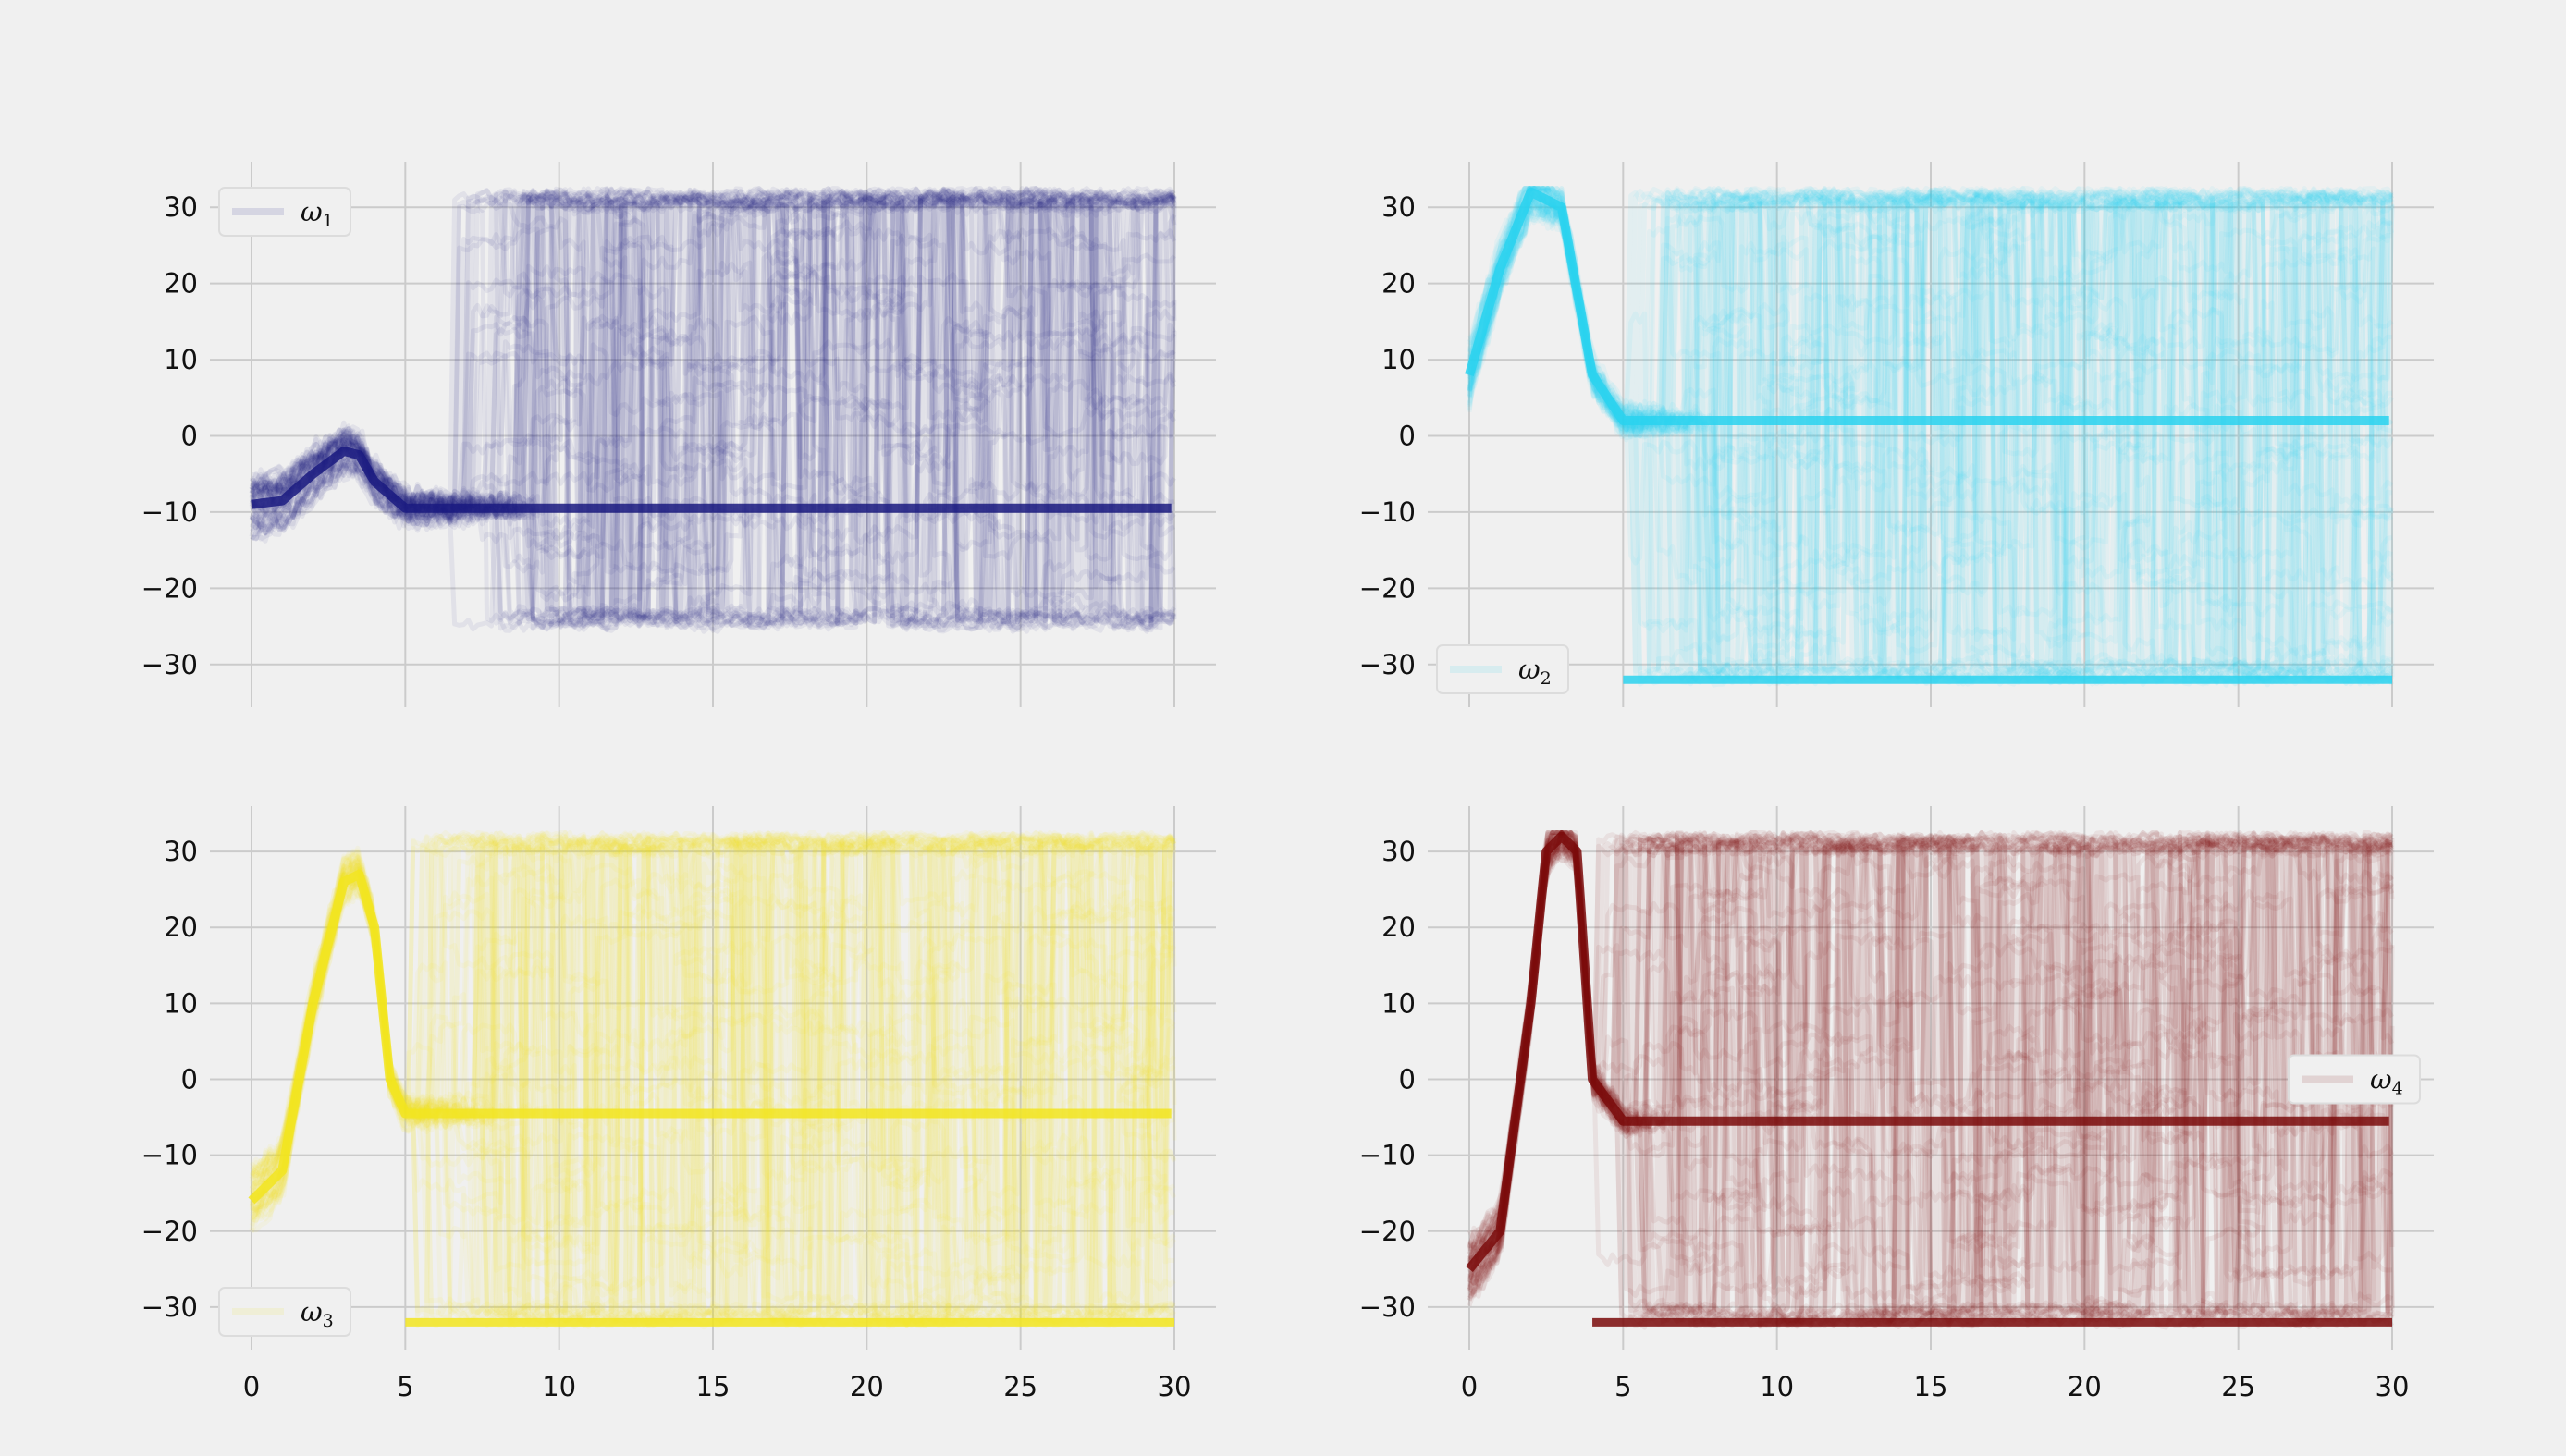 The height and width of the screenshot is (1456, 2566). I want to click on legend-label: ω4, so click(2386, 1081).